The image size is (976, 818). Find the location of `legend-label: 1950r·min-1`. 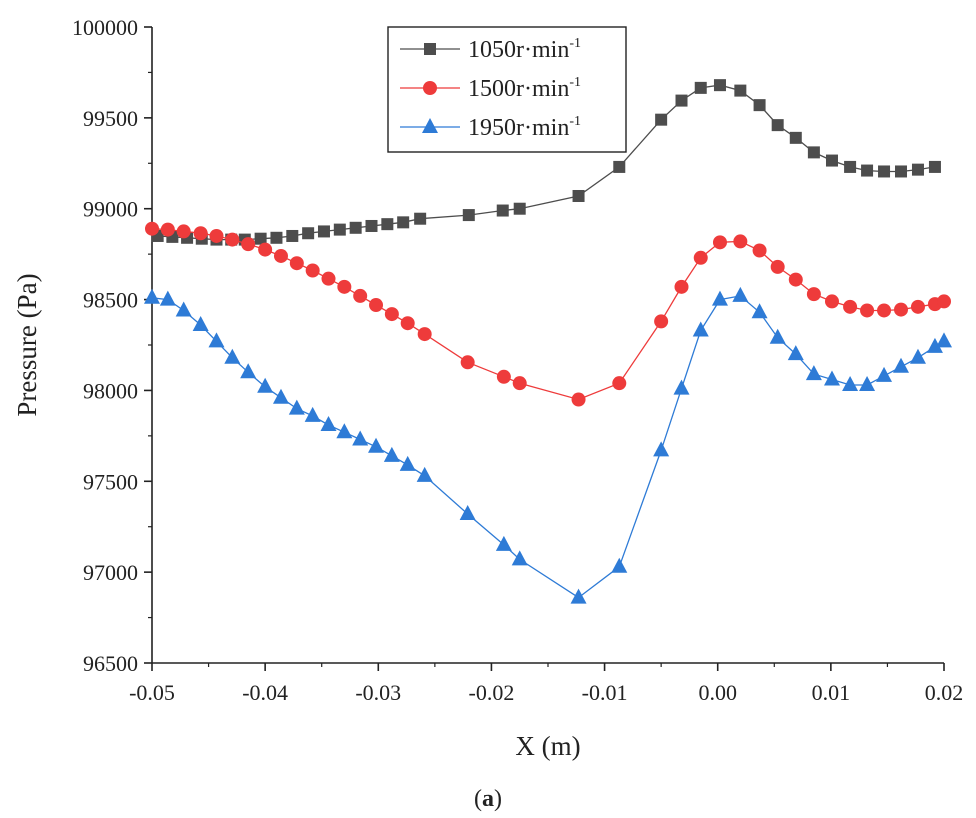

legend-label: 1950r·min-1 is located at coordinates (524, 127).